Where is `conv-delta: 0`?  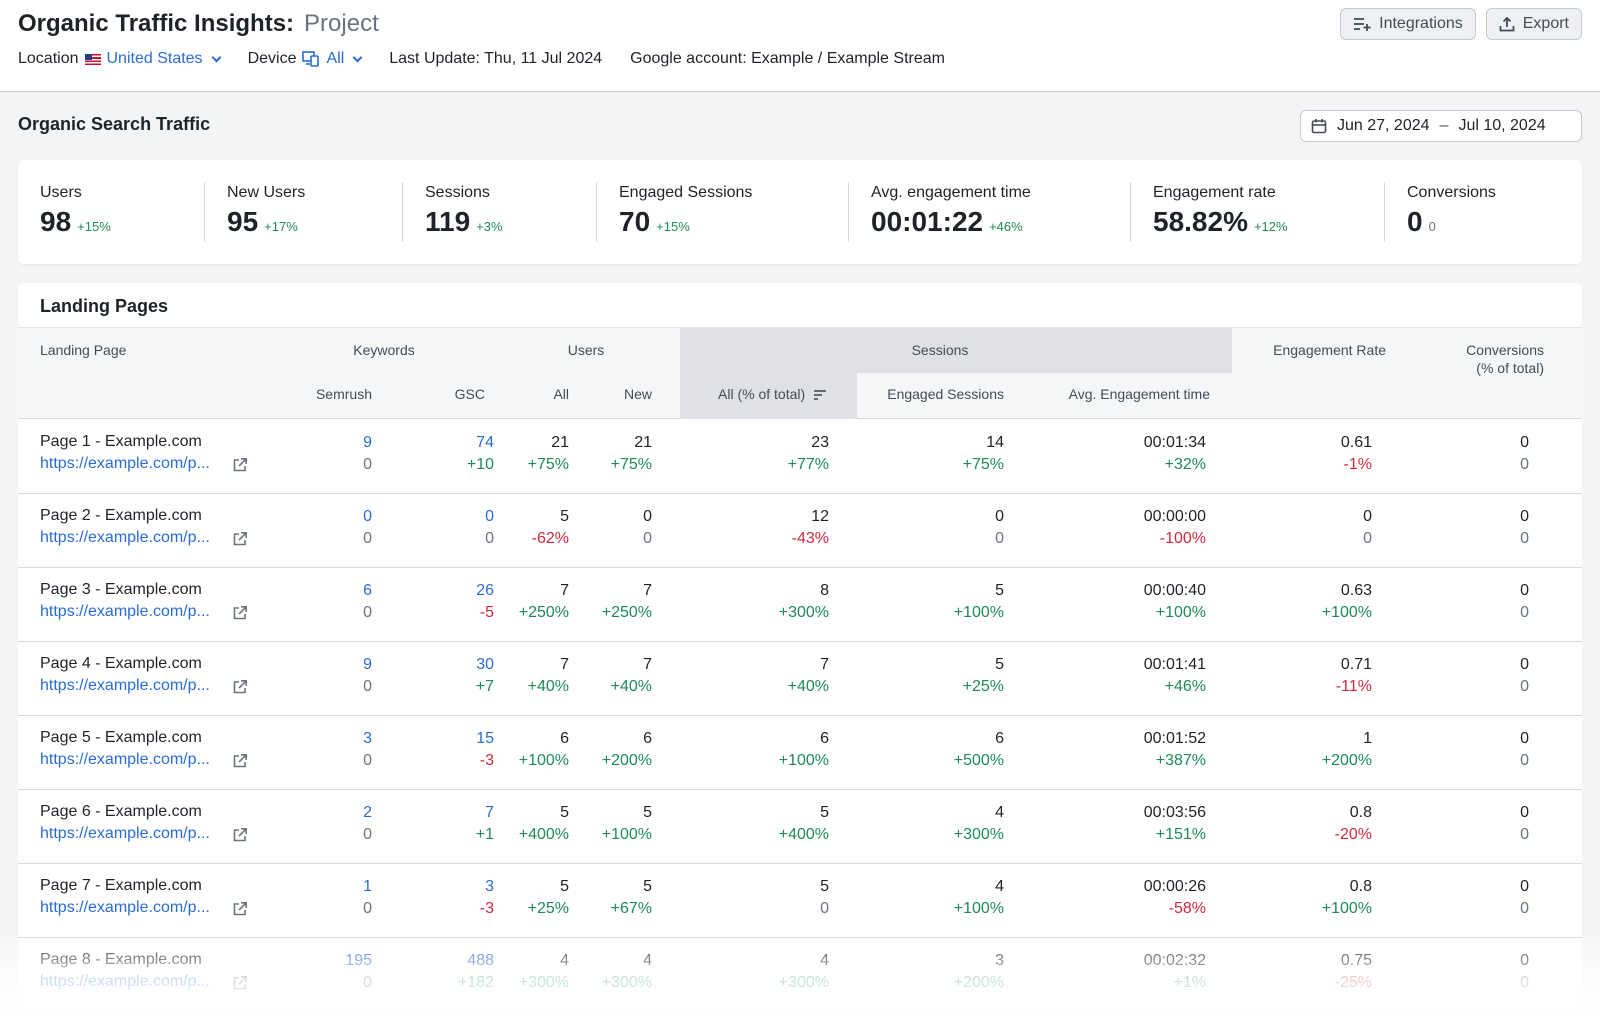
conv-delta: 0 is located at coordinates (1524, 760).